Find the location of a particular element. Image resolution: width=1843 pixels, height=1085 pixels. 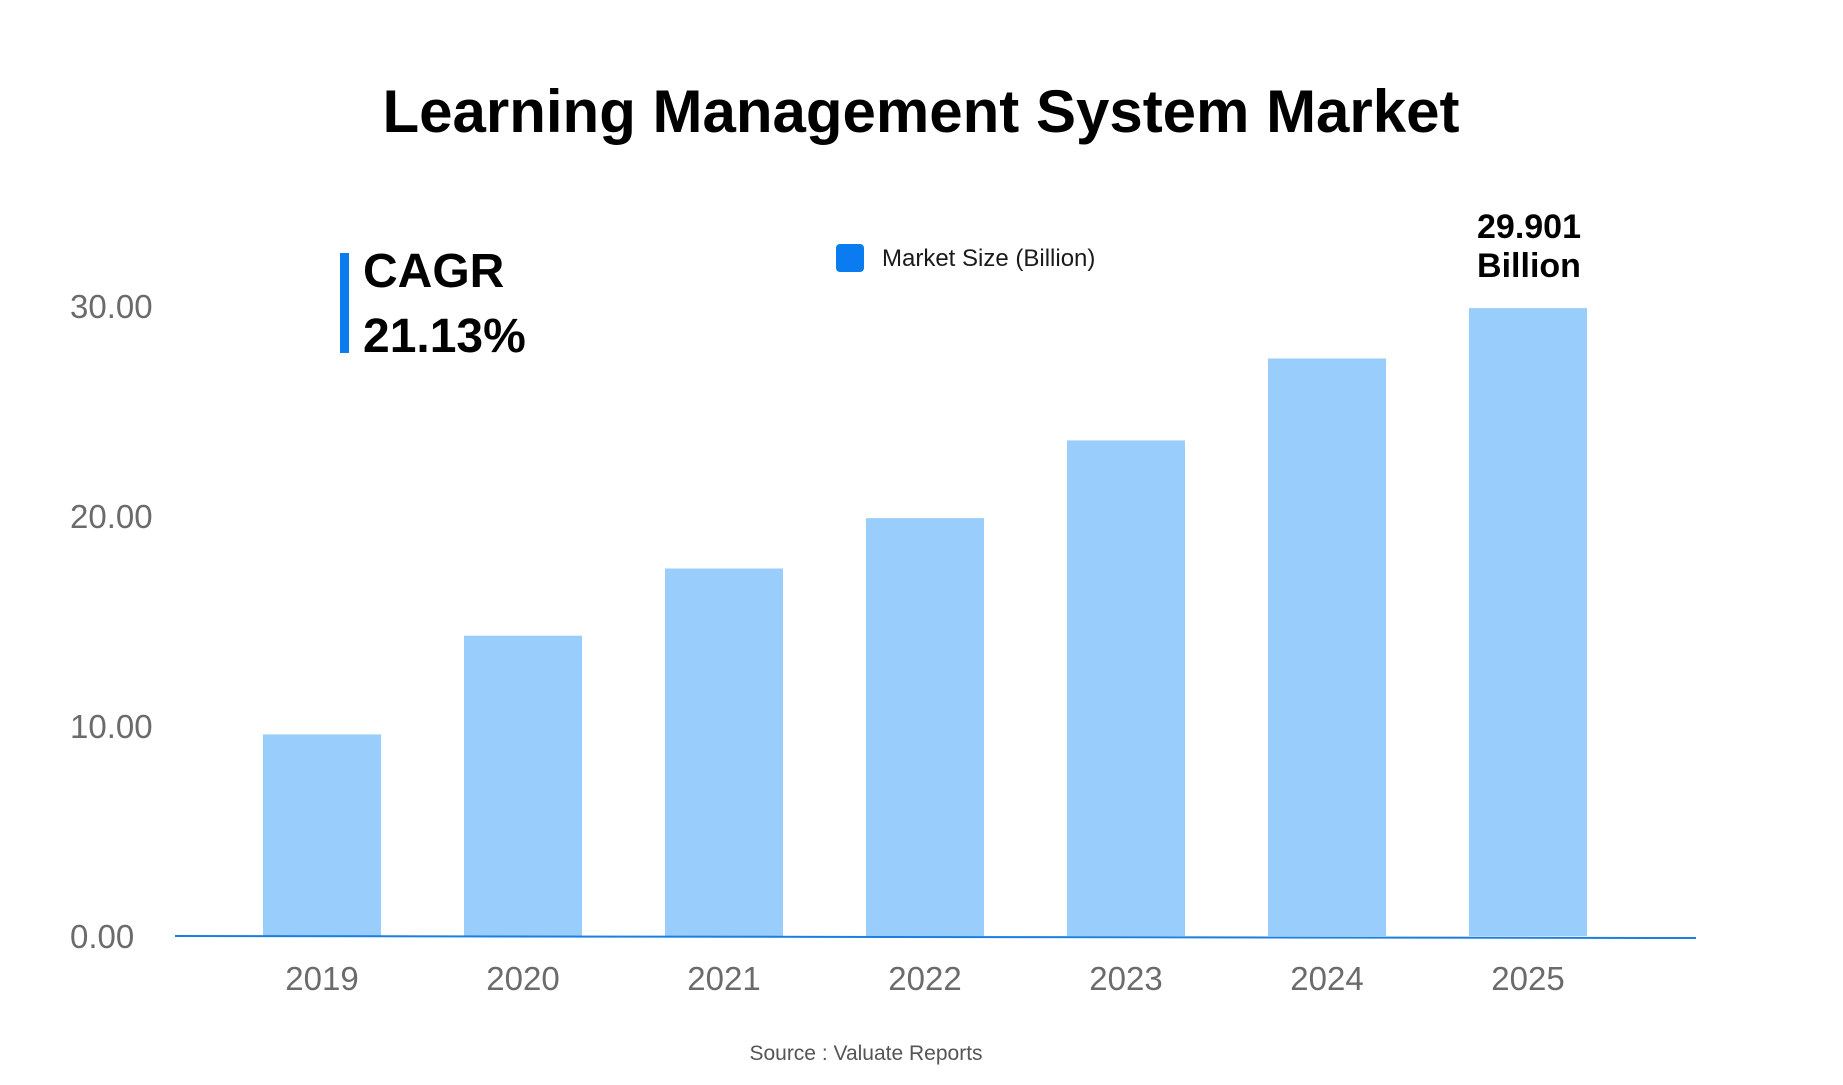

y-tick-label: 10.00 is located at coordinates (111, 726).